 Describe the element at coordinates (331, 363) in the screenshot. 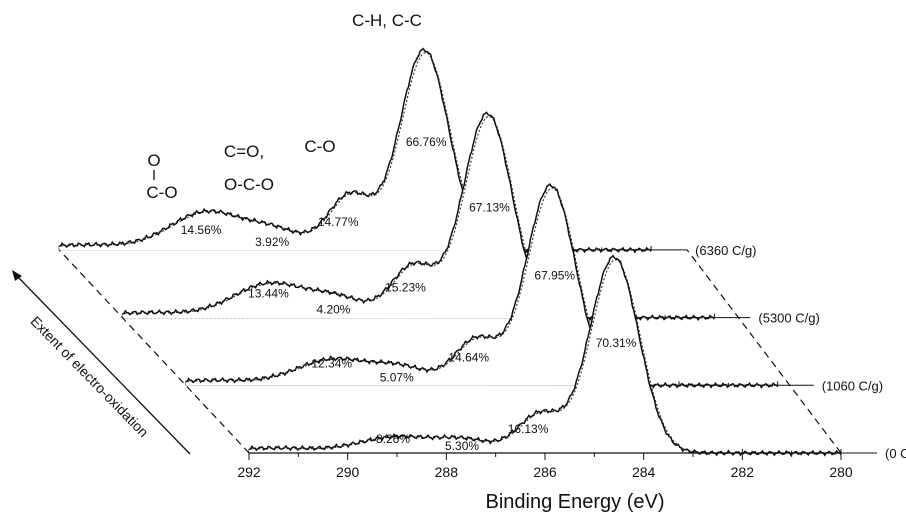

I see `component-percent-label: 12.34%` at that location.